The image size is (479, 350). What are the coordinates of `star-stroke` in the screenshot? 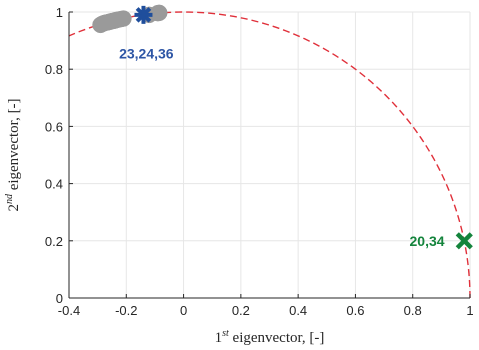 It's located at (143, 15).